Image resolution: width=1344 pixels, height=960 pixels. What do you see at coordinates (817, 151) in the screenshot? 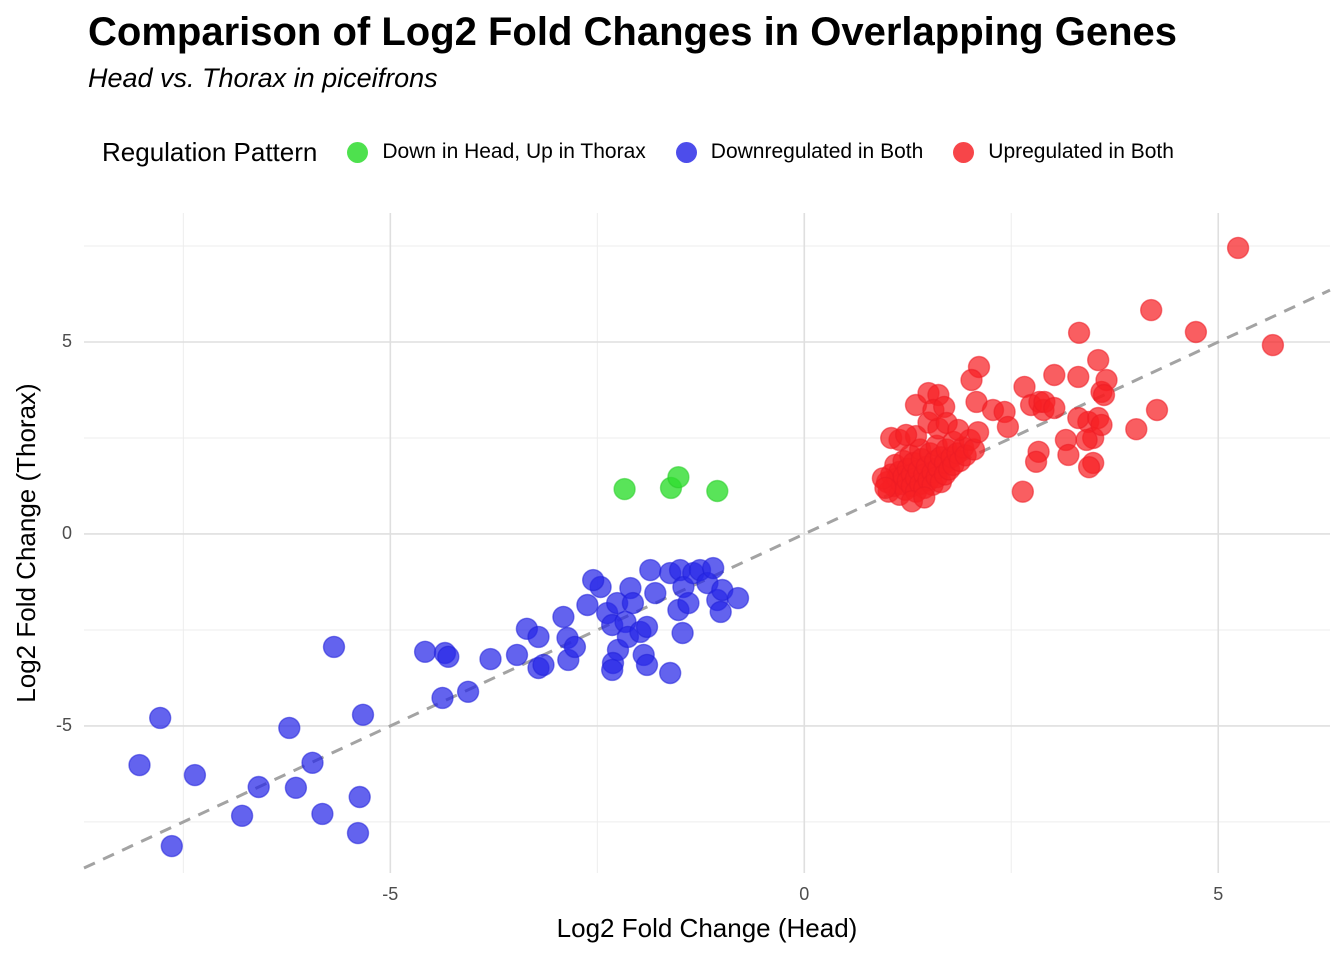
I see `legend-item-label: Downregulated in Both` at bounding box center [817, 151].